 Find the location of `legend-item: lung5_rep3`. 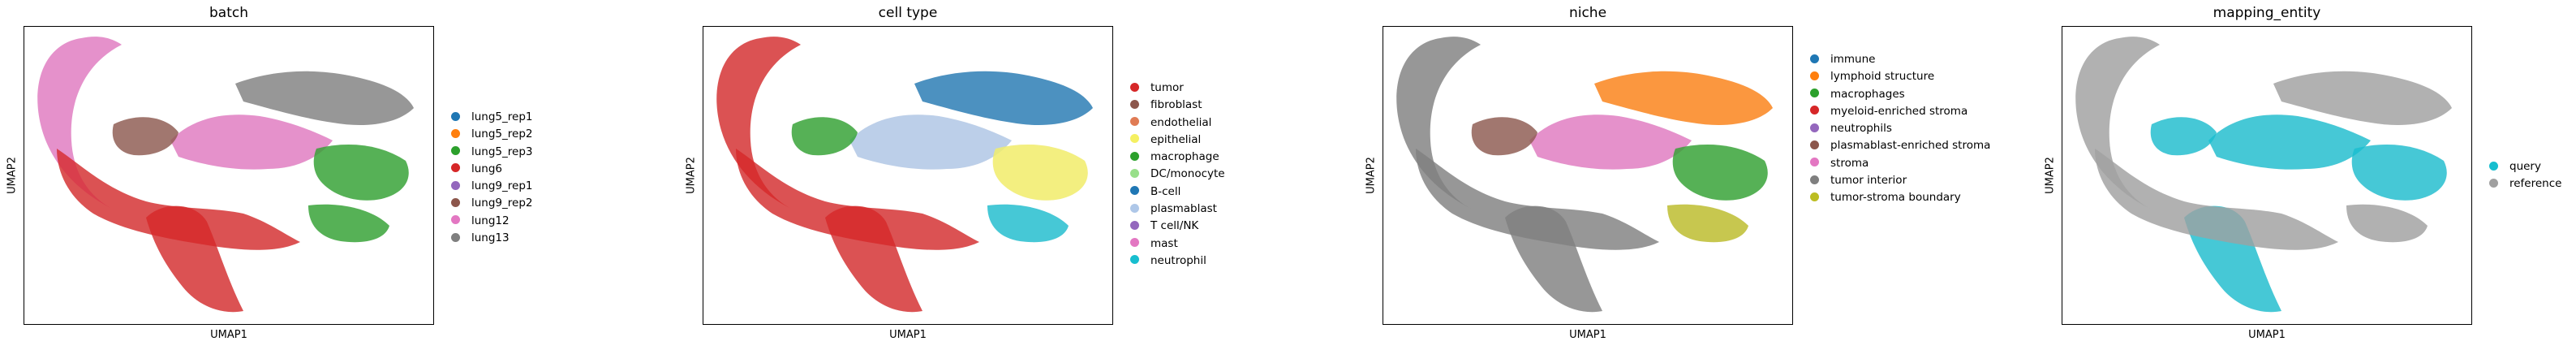

legend-item: lung5_rep3 is located at coordinates (492, 153).